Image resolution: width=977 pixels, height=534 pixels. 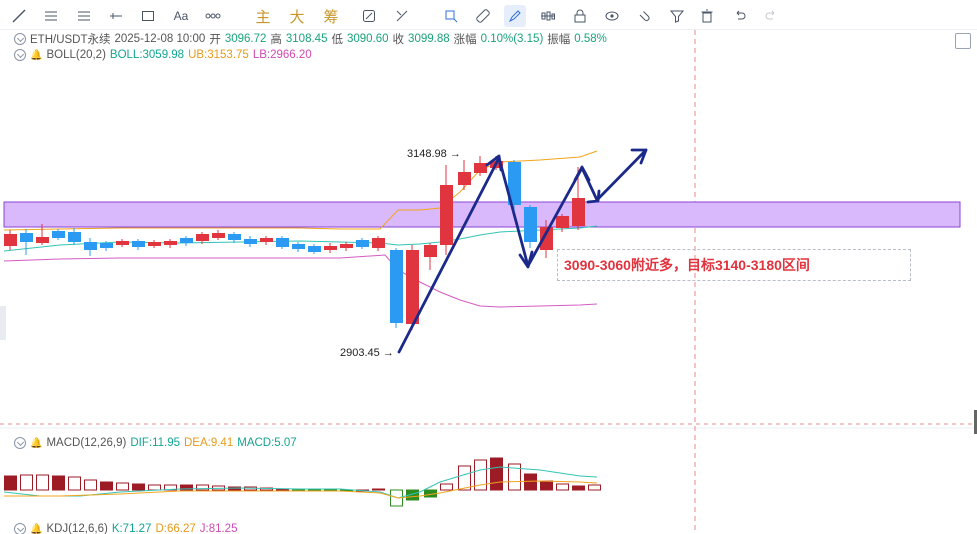 What do you see at coordinates (300, 281) in the screenshot?
I see `boll-lower-line` at bounding box center [300, 281].